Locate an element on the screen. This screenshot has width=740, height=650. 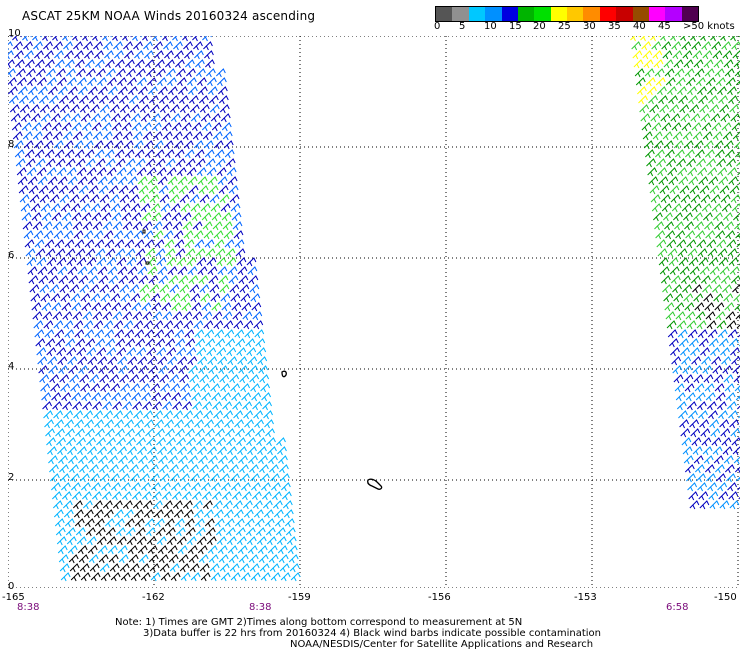
y-tick-10: 10 is located at coordinates (14, 33).